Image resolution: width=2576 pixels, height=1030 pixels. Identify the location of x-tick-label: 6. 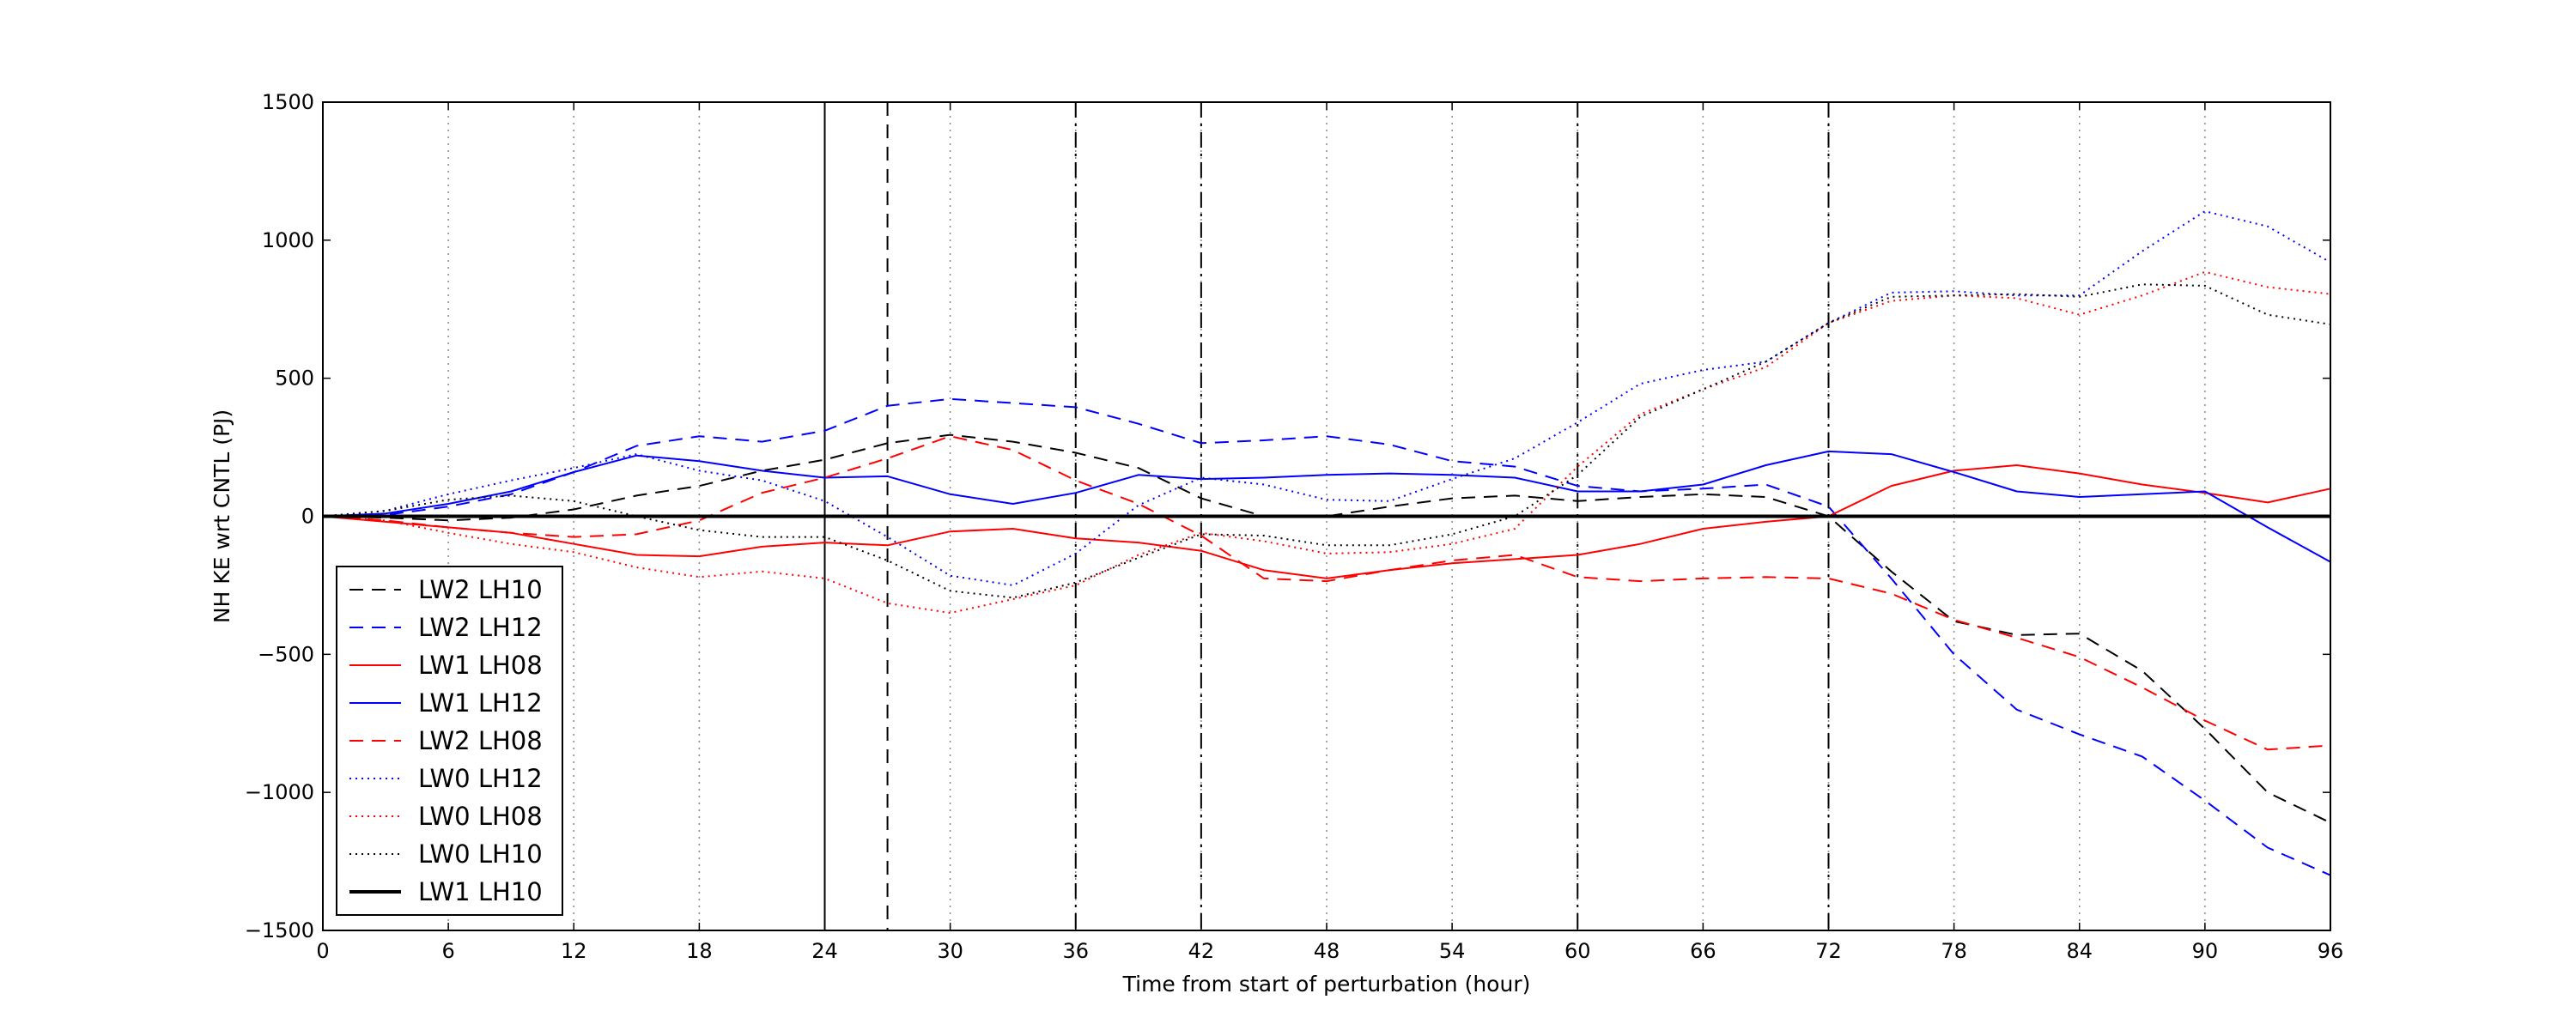
(448, 951).